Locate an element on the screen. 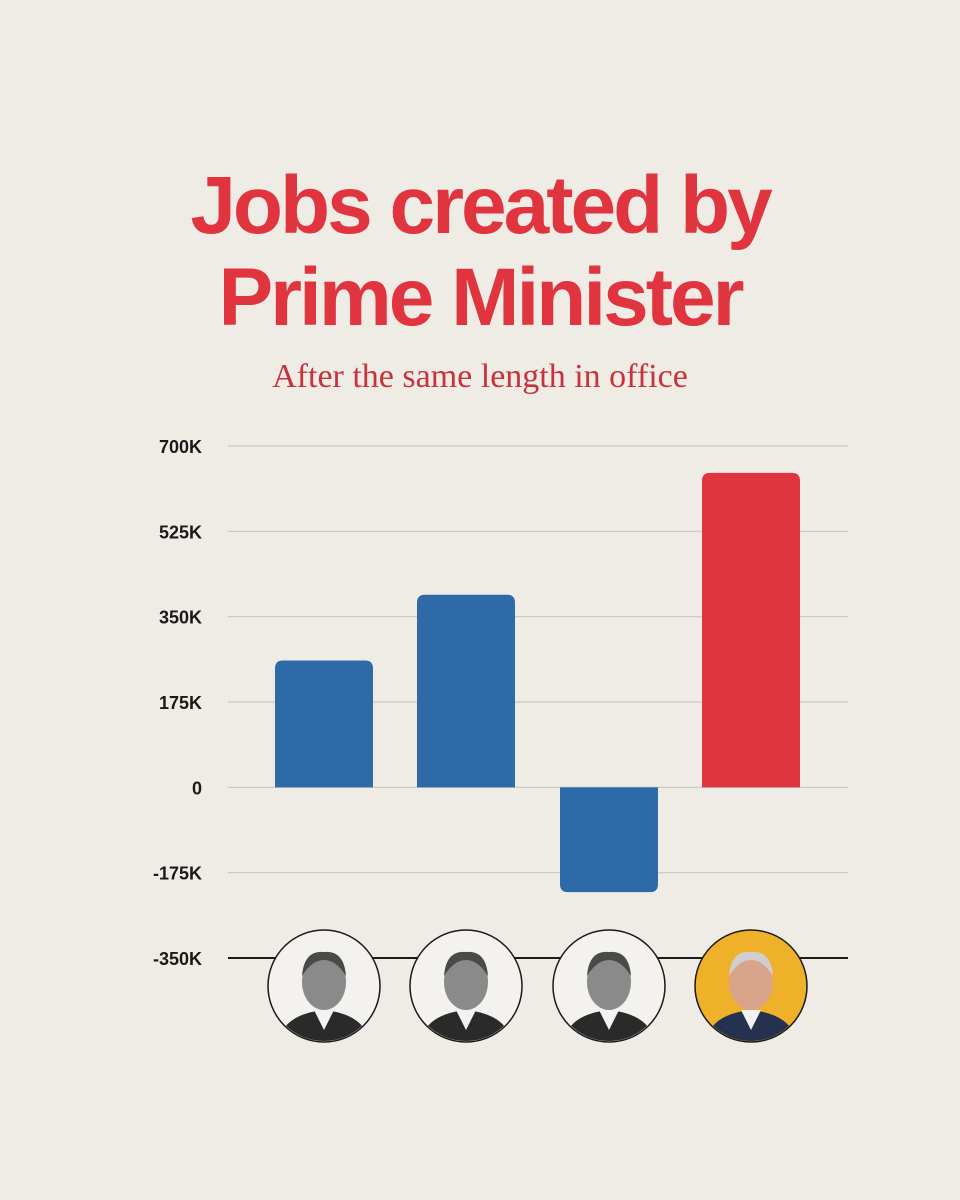 This screenshot has width=960, height=1200. y-tick-label: 175K is located at coordinates (180, 703).